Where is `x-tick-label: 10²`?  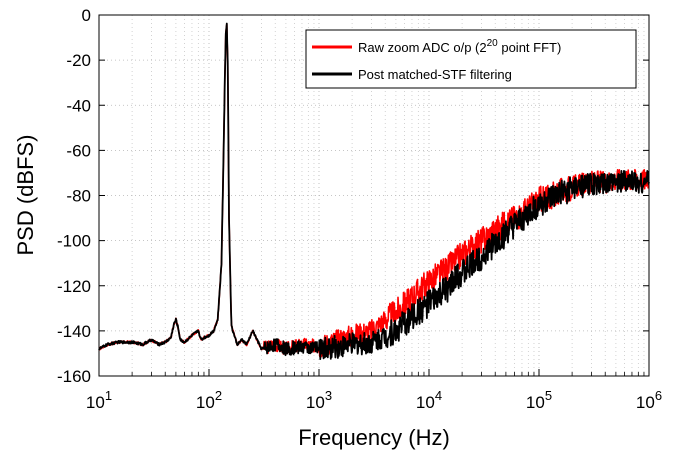 x-tick-label: 10² is located at coordinates (209, 400).